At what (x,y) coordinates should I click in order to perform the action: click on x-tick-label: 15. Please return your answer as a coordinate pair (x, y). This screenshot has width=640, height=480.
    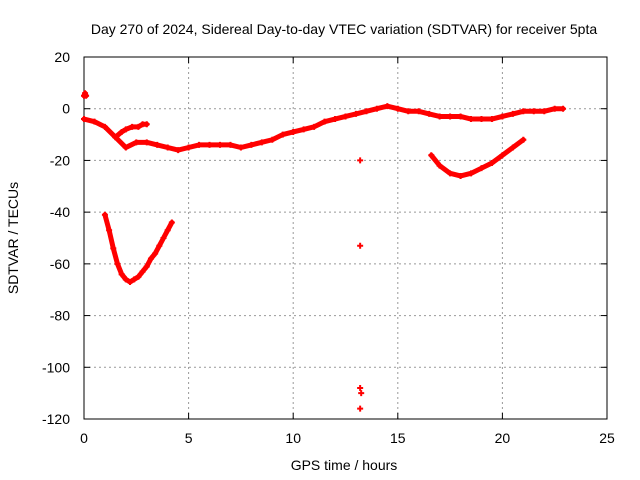
    Looking at the image, I should click on (398, 438).